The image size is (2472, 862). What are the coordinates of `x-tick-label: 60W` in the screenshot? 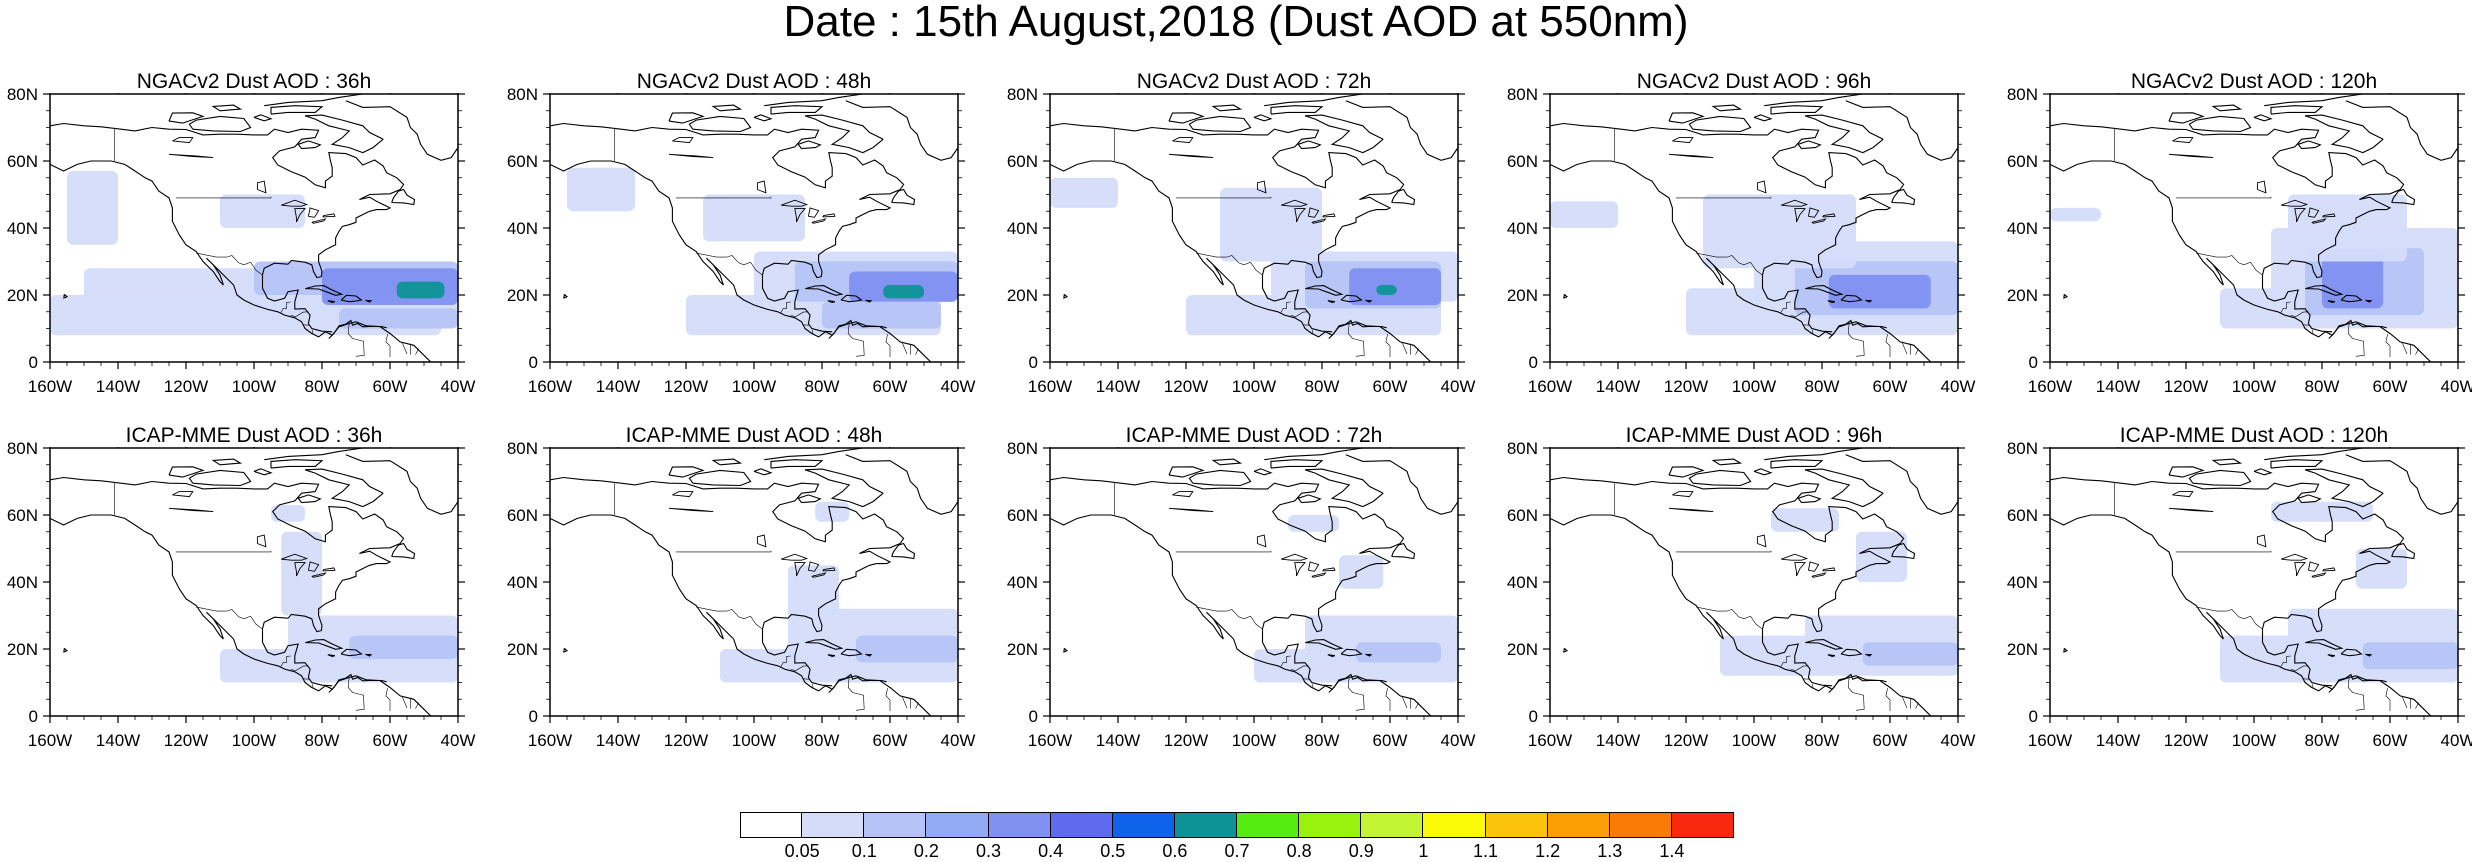 It's located at (390, 386).